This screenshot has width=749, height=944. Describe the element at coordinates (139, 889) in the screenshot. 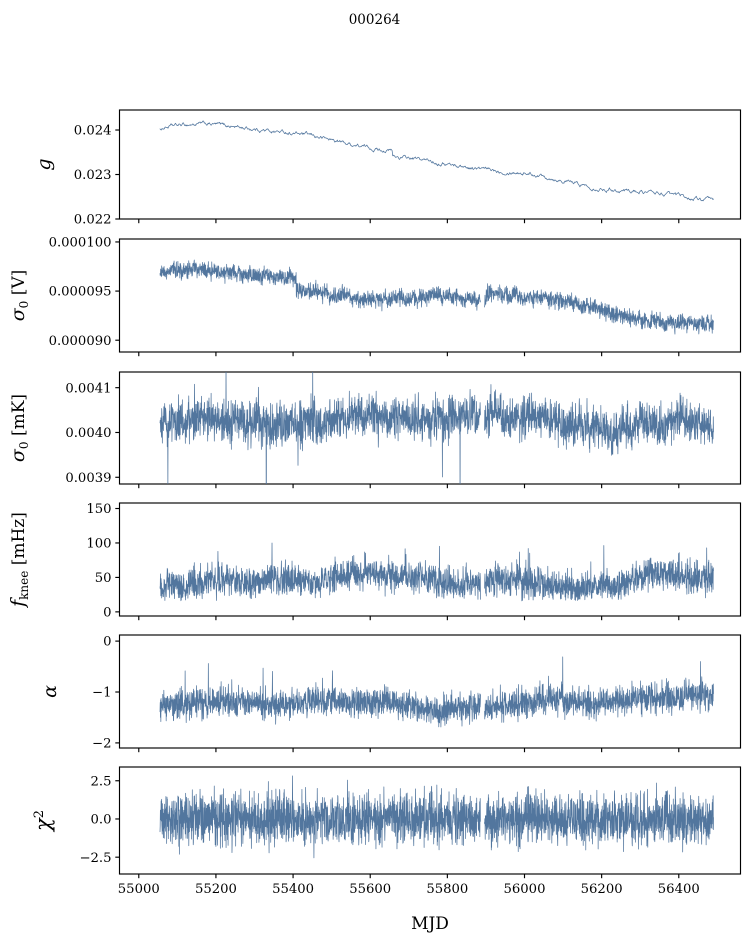

I see `x-tick-label: 55000` at that location.